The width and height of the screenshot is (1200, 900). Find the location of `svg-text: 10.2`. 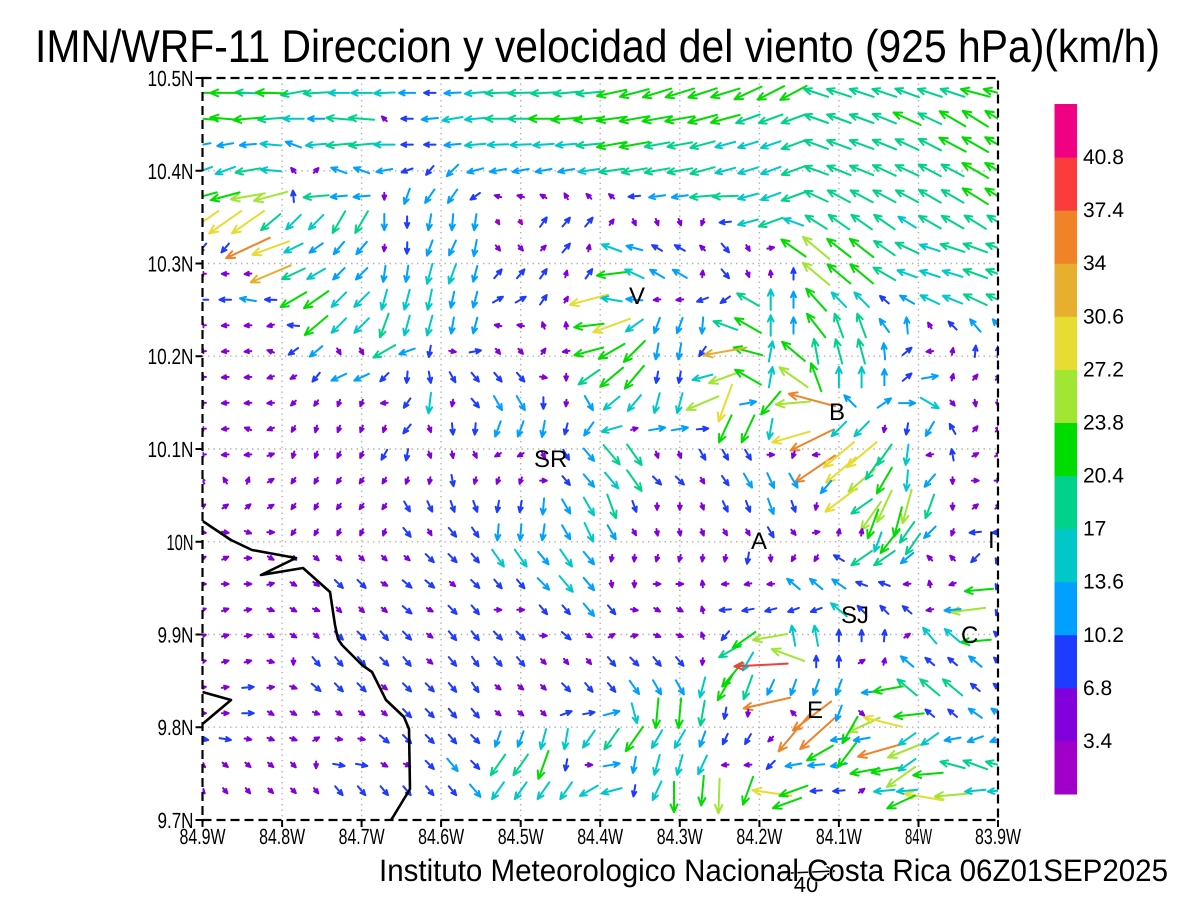

svg-text: 10.2 is located at coordinates (1103, 635).